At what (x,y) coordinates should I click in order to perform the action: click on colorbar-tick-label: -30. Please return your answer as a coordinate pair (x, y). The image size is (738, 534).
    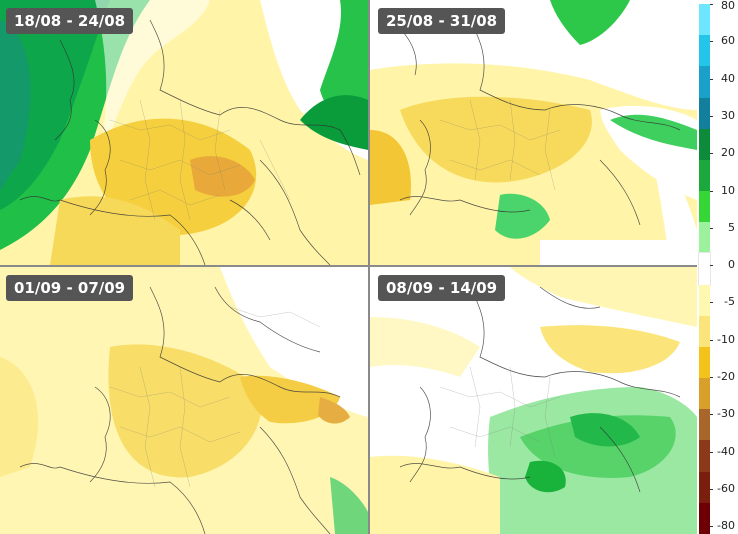
    Looking at the image, I should click on (726, 414).